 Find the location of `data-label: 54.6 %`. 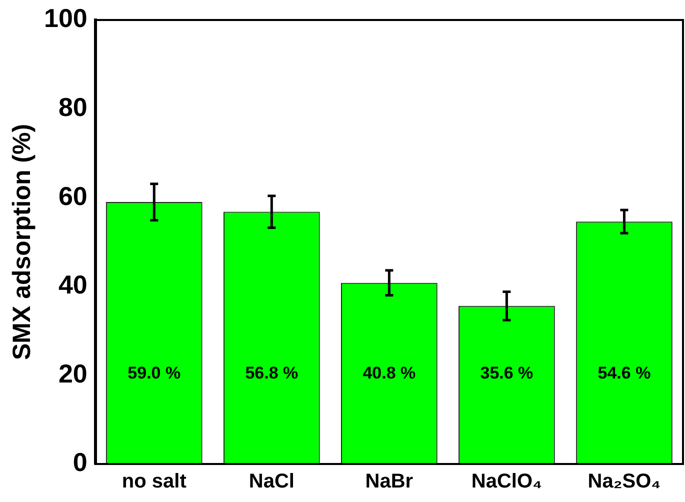

data-label: 54.6 % is located at coordinates (624, 373).